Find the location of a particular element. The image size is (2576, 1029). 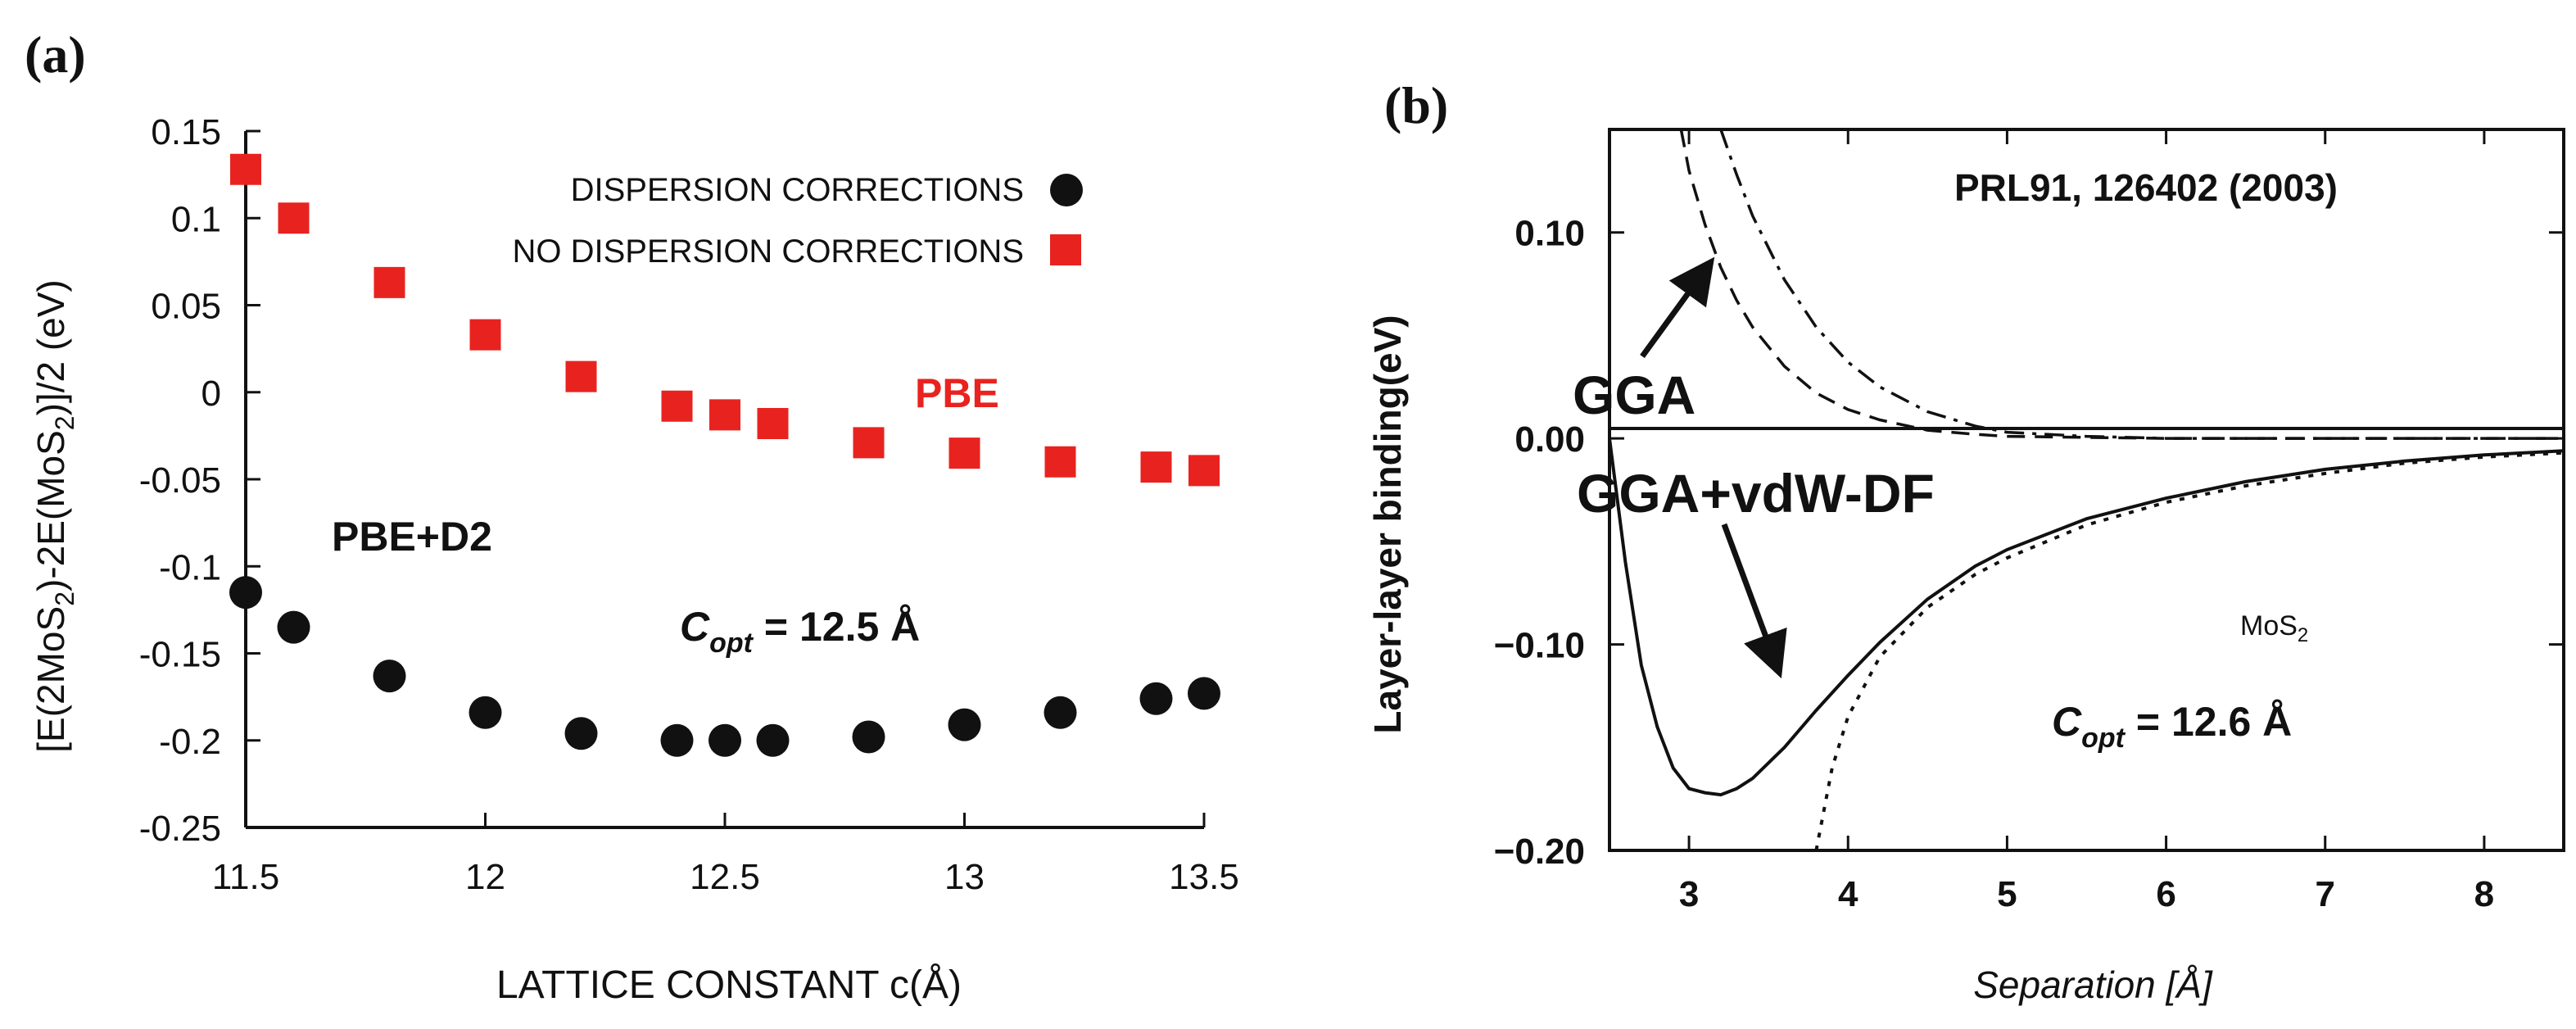

panel-b-ylabel: Layer-layer binding(eV) is located at coordinates (1387, 524).